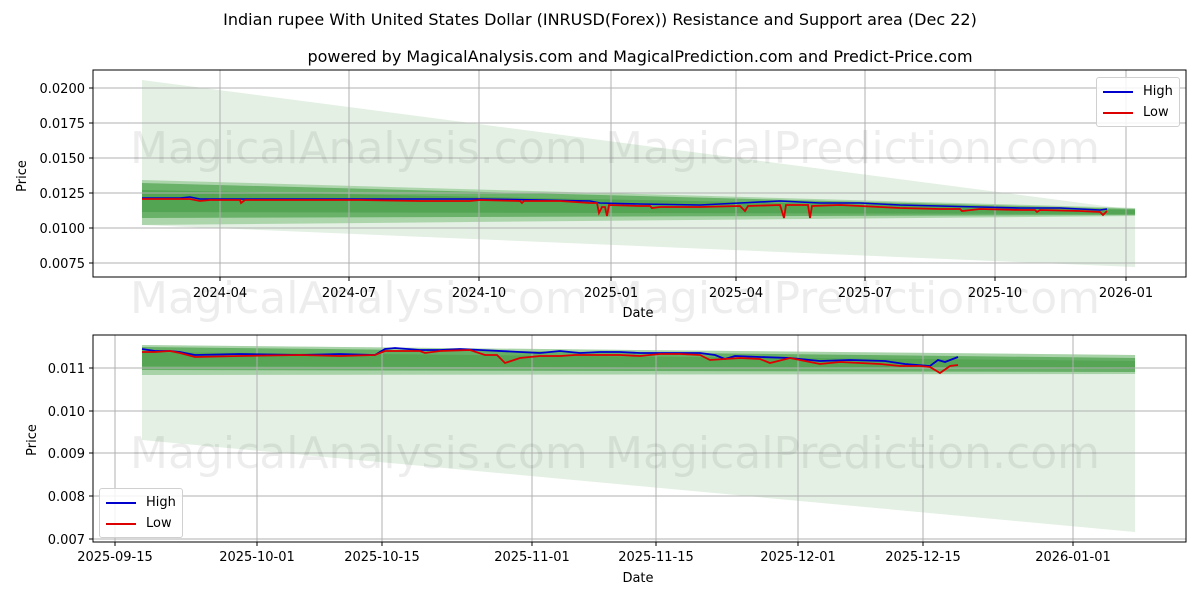 This screenshot has width=1200, height=600. I want to click on top-low-line, so click(625, 208).